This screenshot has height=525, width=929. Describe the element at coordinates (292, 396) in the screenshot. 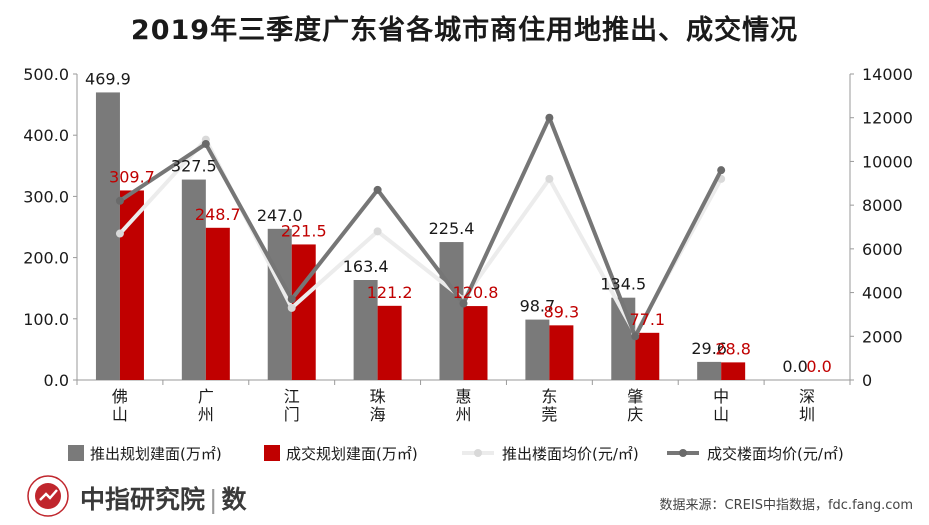

I see `category-label-江门: 江` at that location.